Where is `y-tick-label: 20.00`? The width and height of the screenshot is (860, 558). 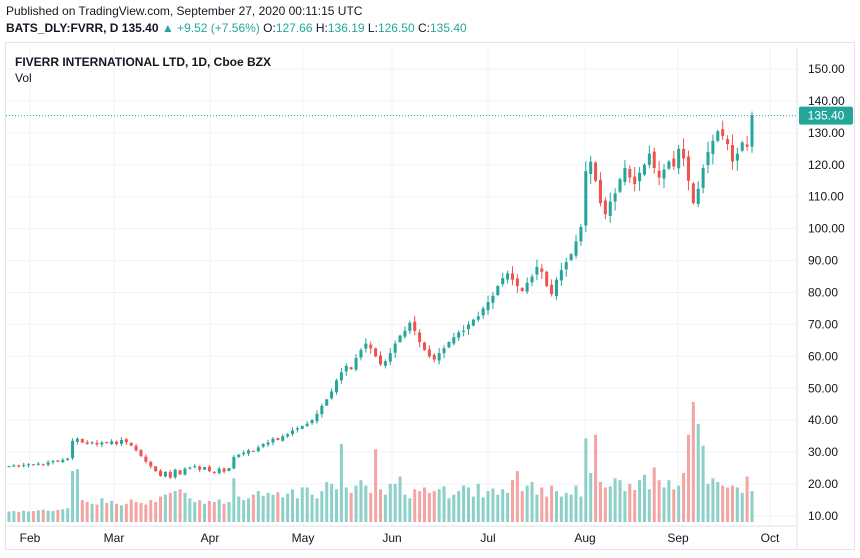 y-tick-label: 20.00 is located at coordinates (823, 484).